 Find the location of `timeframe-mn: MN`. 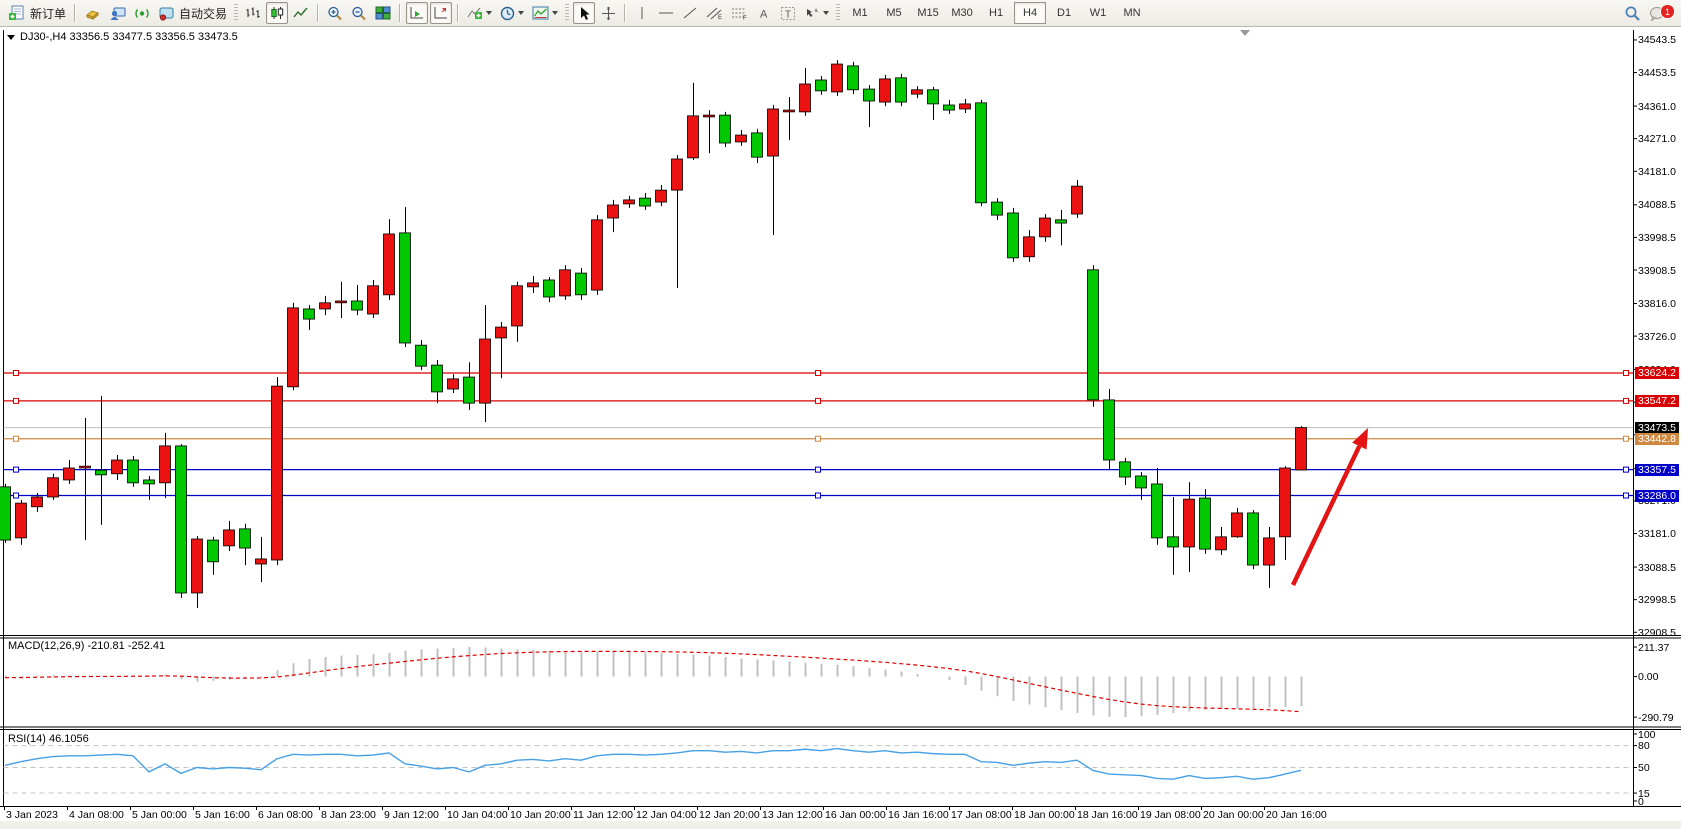

timeframe-mn: MN is located at coordinates (1132, 13).